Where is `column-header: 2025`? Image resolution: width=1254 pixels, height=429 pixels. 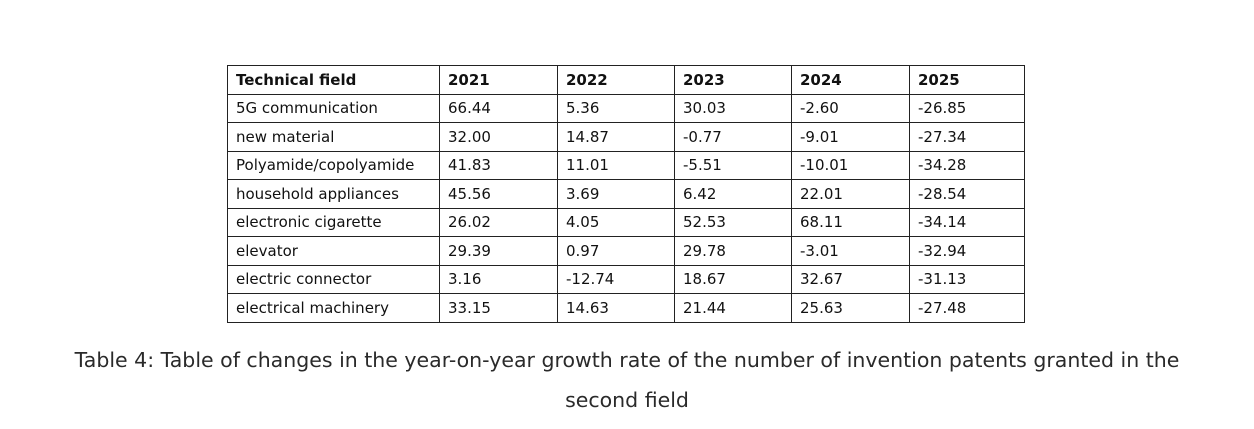
column-header: 2025 is located at coordinates (967, 80).